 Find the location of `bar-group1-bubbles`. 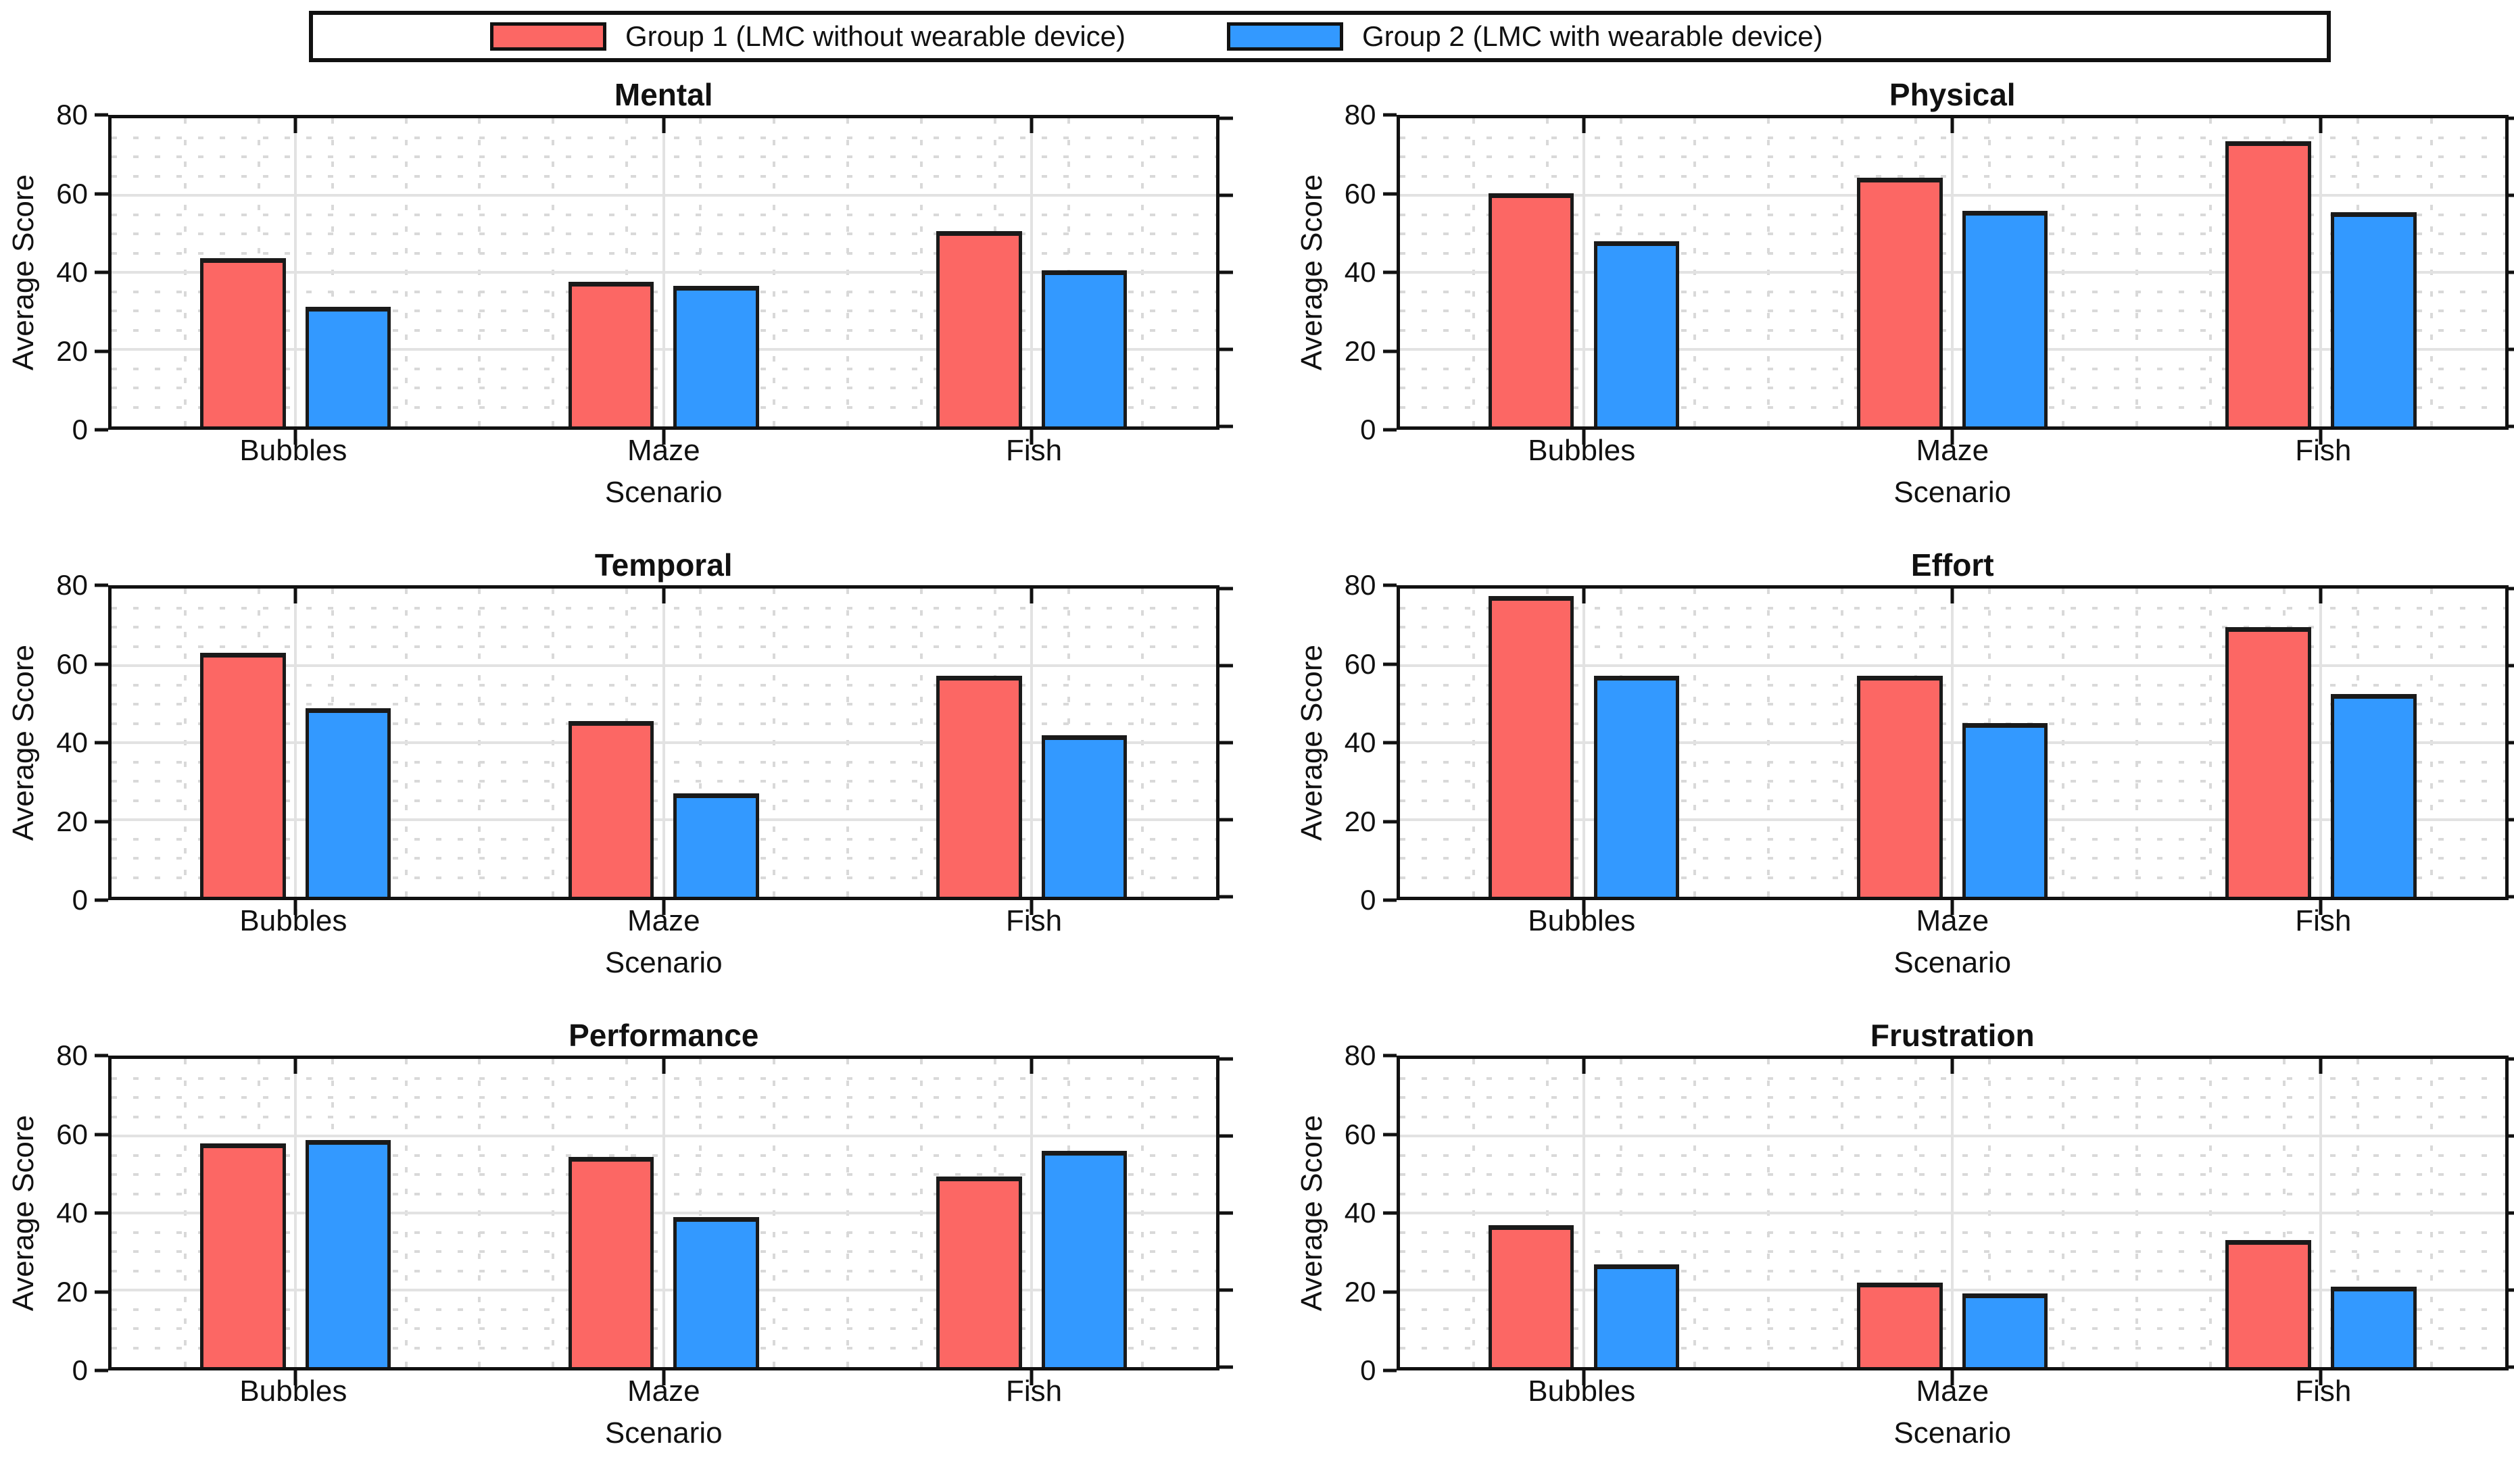

bar-group1-bubbles is located at coordinates (243, 774).